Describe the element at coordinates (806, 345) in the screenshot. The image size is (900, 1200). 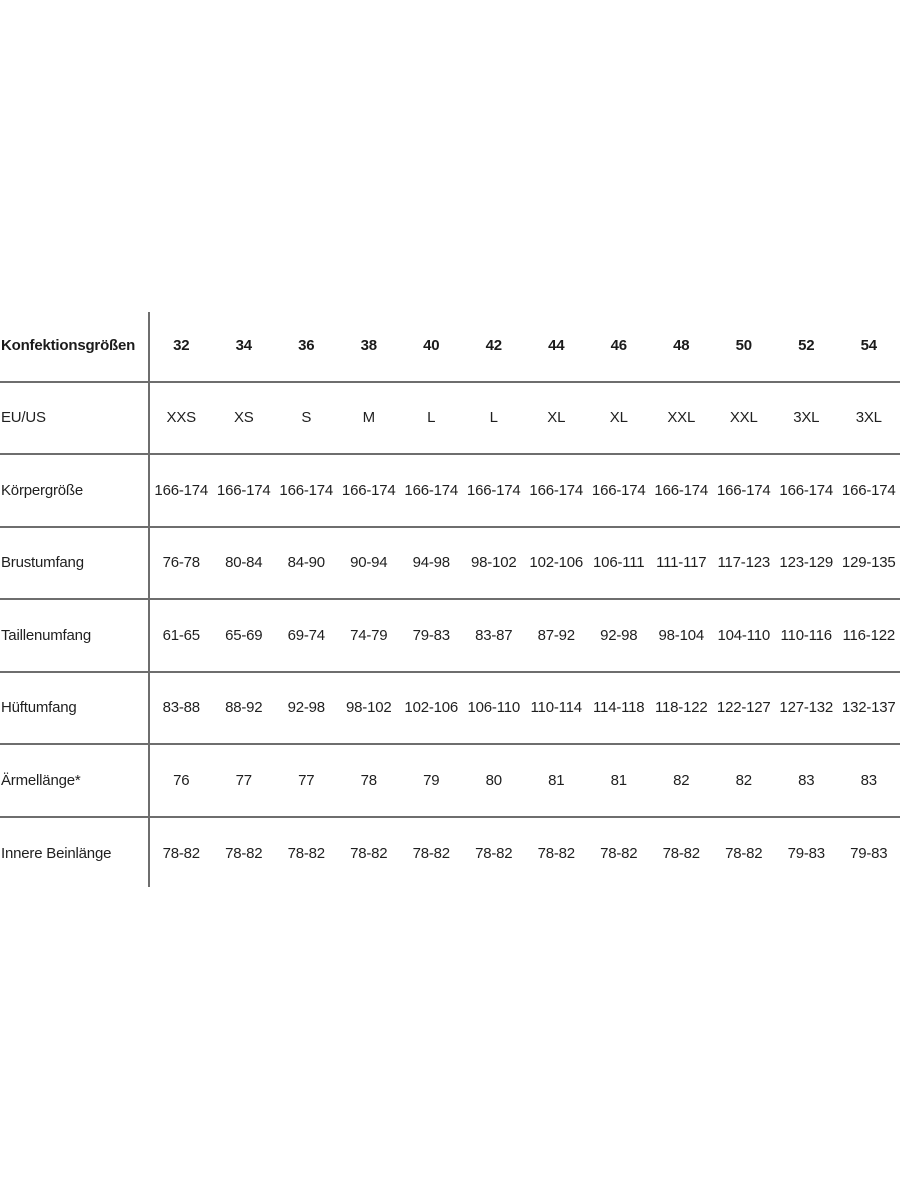
I see `header-cell-r0-c10: 52` at that location.